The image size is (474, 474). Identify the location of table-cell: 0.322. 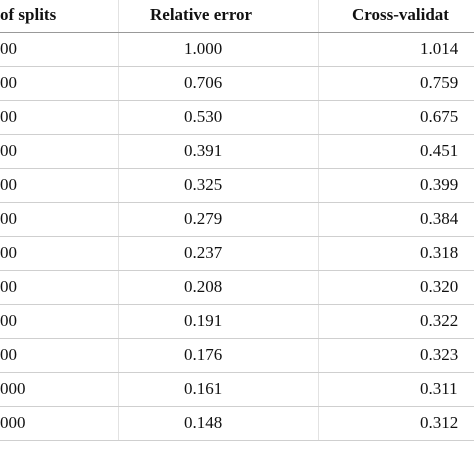
(439, 320).